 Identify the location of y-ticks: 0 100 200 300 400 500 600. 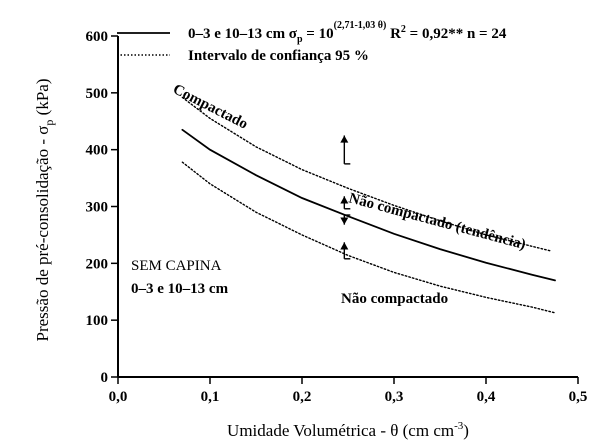
(102, 207).